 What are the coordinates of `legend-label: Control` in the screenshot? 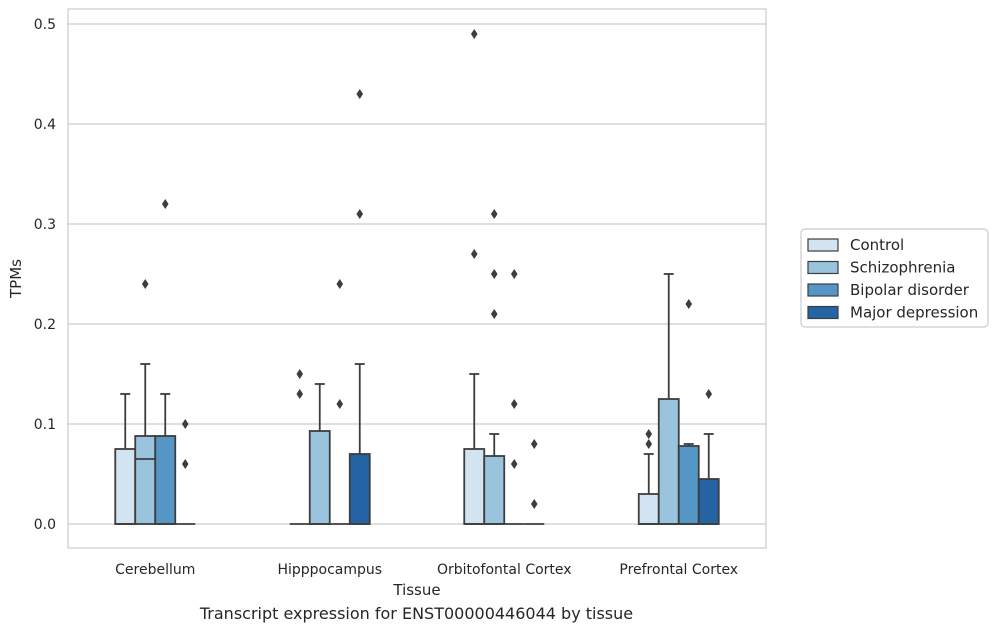 It's located at (877, 245).